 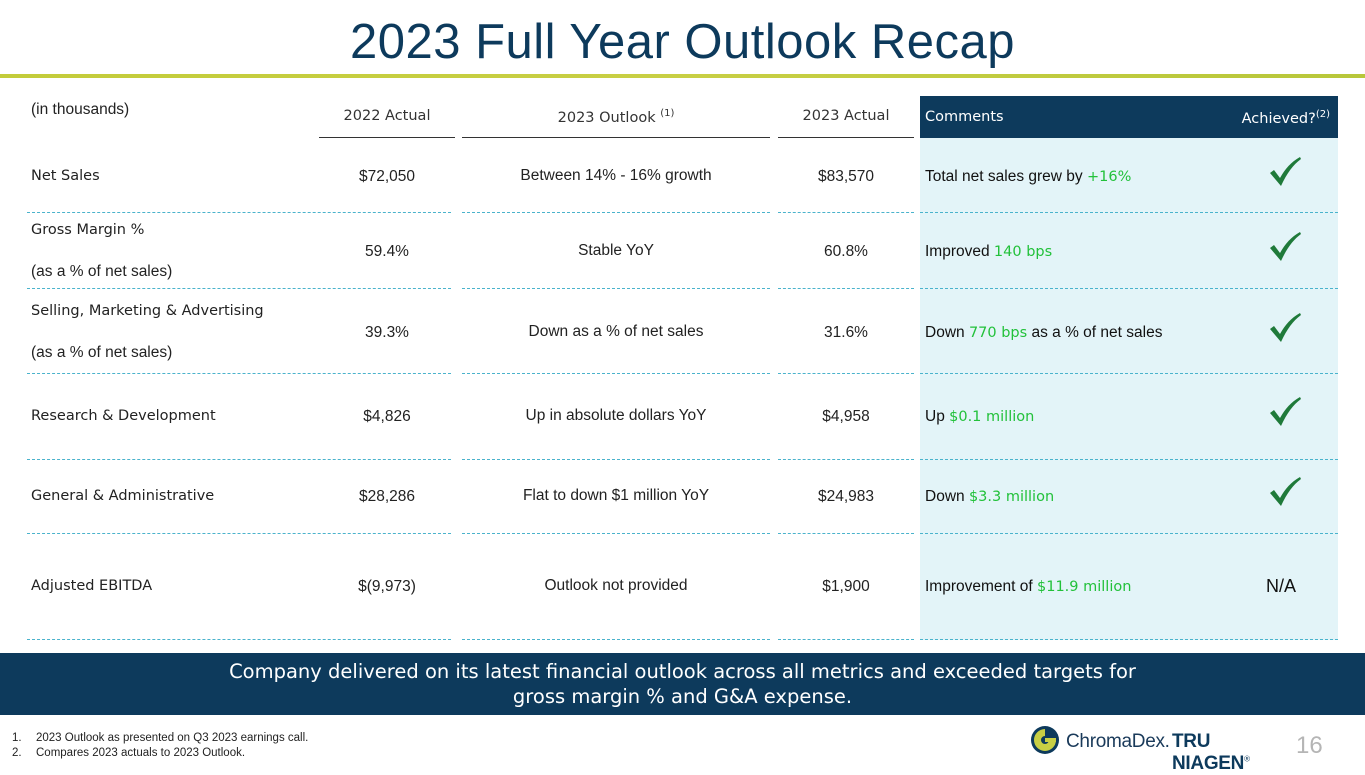 What do you see at coordinates (616, 495) in the screenshot?
I see `cell-2023-outlook: Flat to down $1 million YoY` at bounding box center [616, 495].